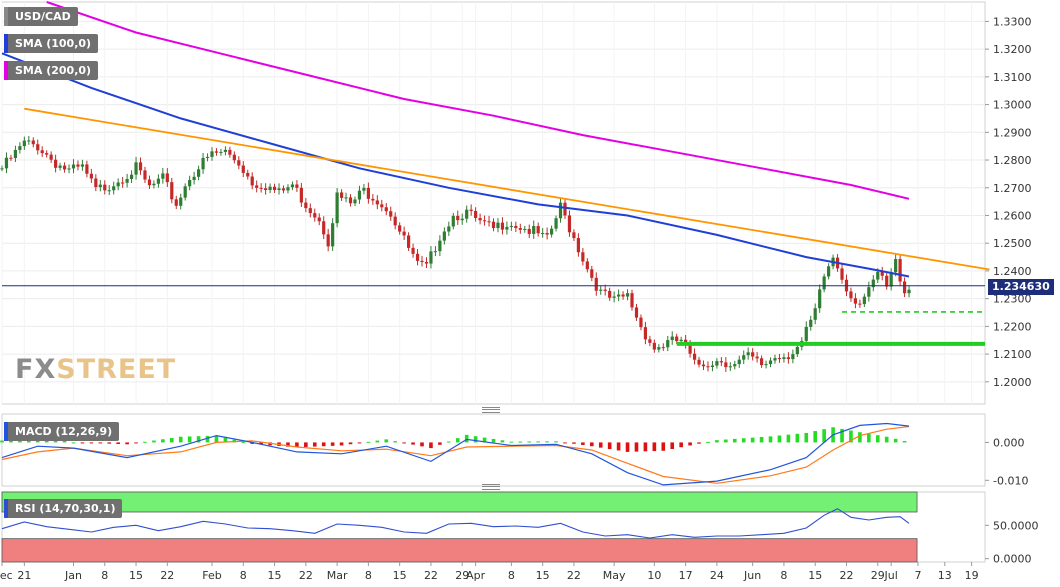  What do you see at coordinates (1012, 326) in the screenshot?
I see `y-tick-label: 1.2200` at bounding box center [1012, 326].